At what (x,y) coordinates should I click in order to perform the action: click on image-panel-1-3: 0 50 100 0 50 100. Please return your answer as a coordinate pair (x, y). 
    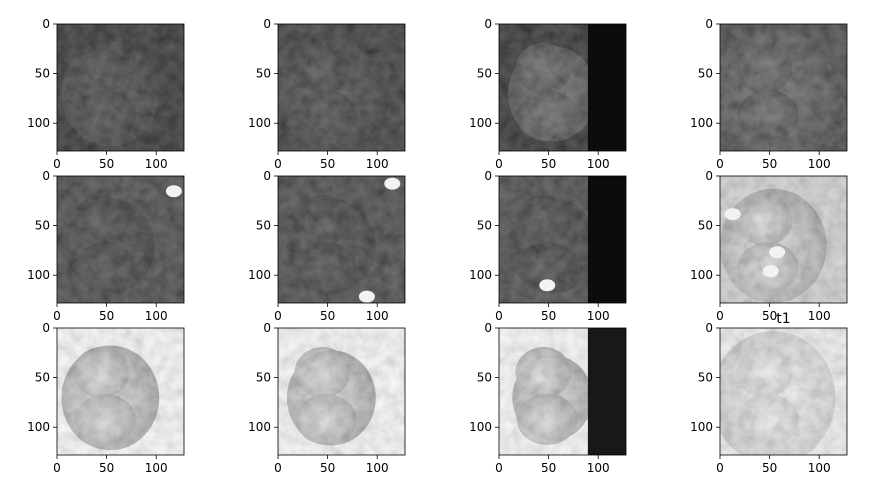
    Looking at the image, I should click on (769, 246).